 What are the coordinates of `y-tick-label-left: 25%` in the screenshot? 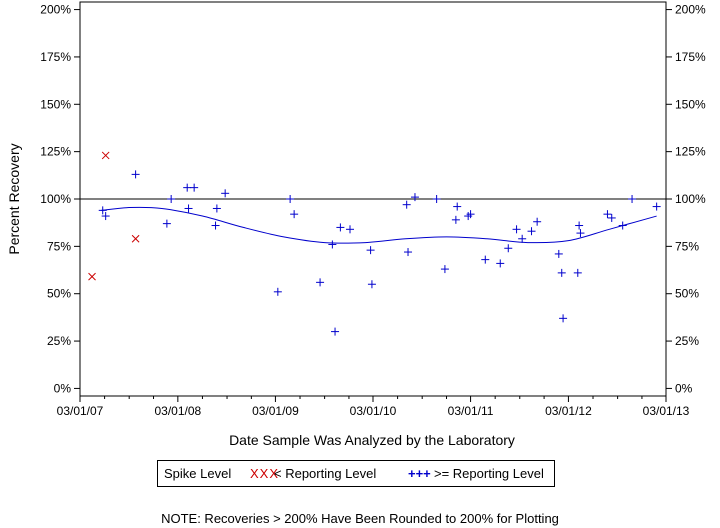 It's located at (59, 341).